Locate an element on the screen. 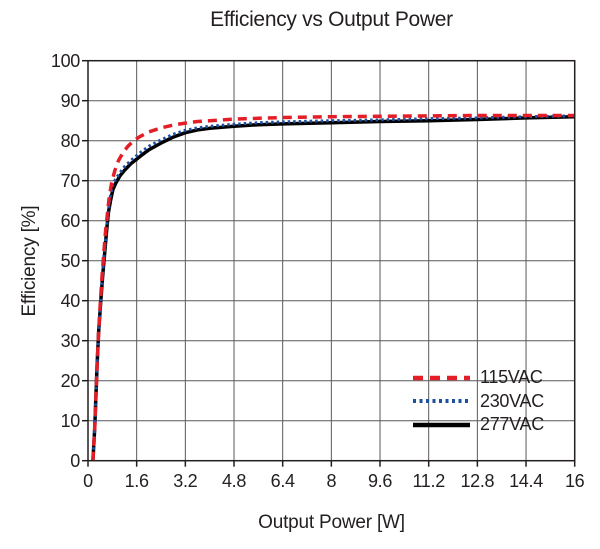 The height and width of the screenshot is (549, 600). y-tick-label: 50 is located at coordinates (70, 260).